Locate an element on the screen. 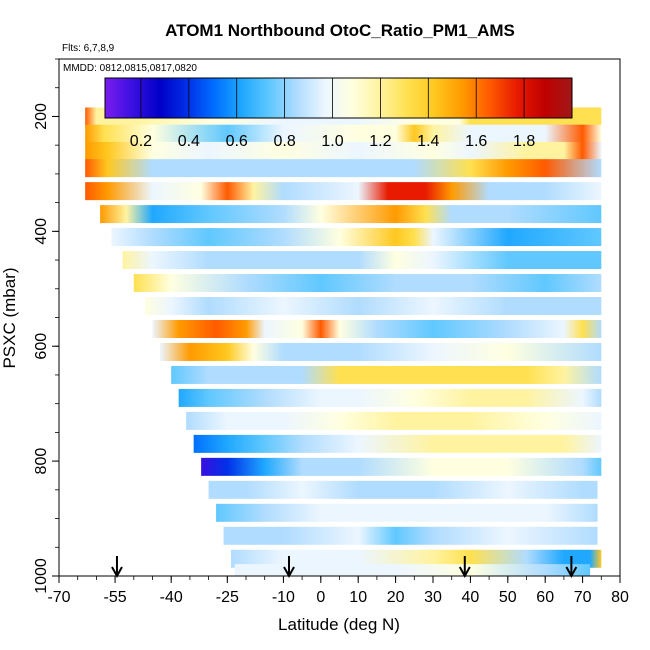 This screenshot has height=650, width=650. y-tick-label: 1000 is located at coordinates (41, 576).